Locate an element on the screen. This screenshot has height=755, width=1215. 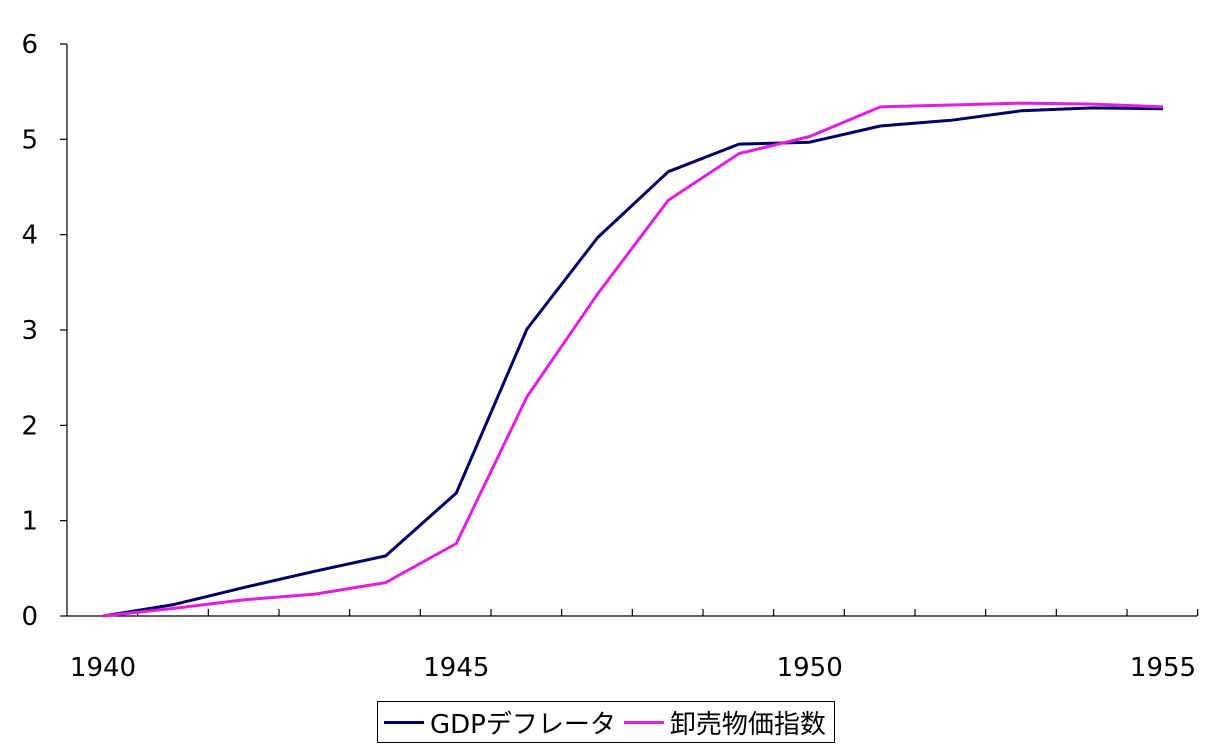
legend-swatch-gdp-deflator is located at coordinates (404, 722).